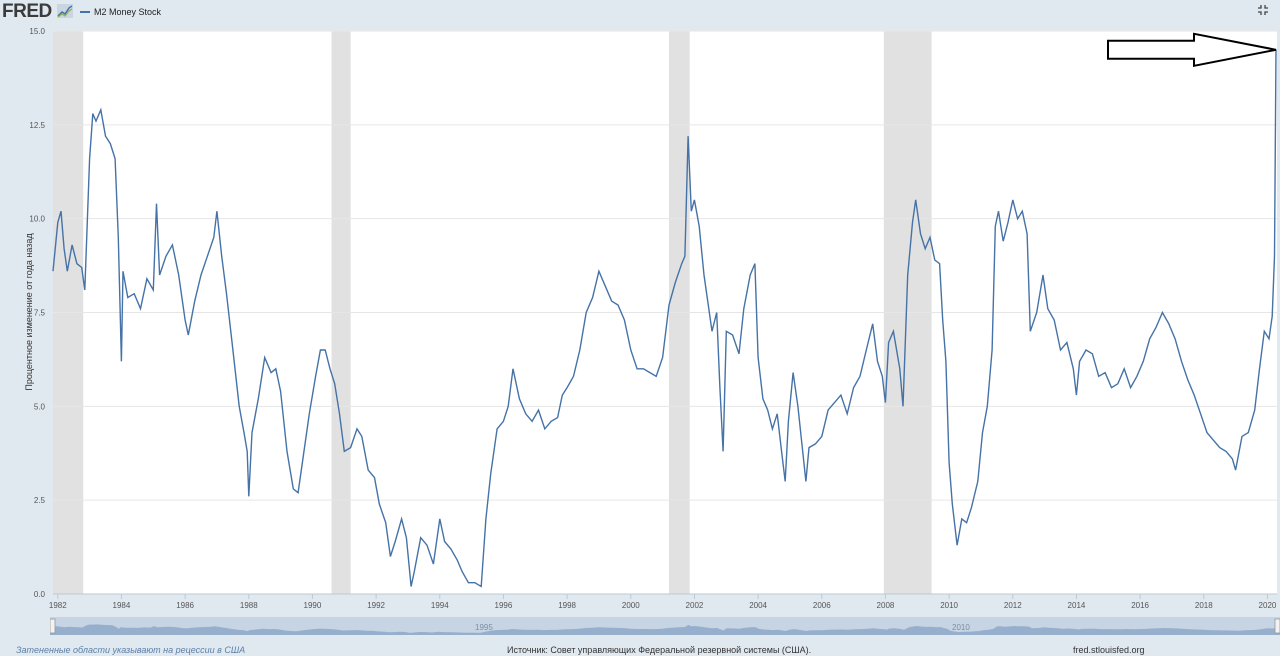 The image size is (1280, 656). What do you see at coordinates (29, 312) in the screenshot?
I see `y-axis-label: Процентное изменение от года назад` at bounding box center [29, 312].